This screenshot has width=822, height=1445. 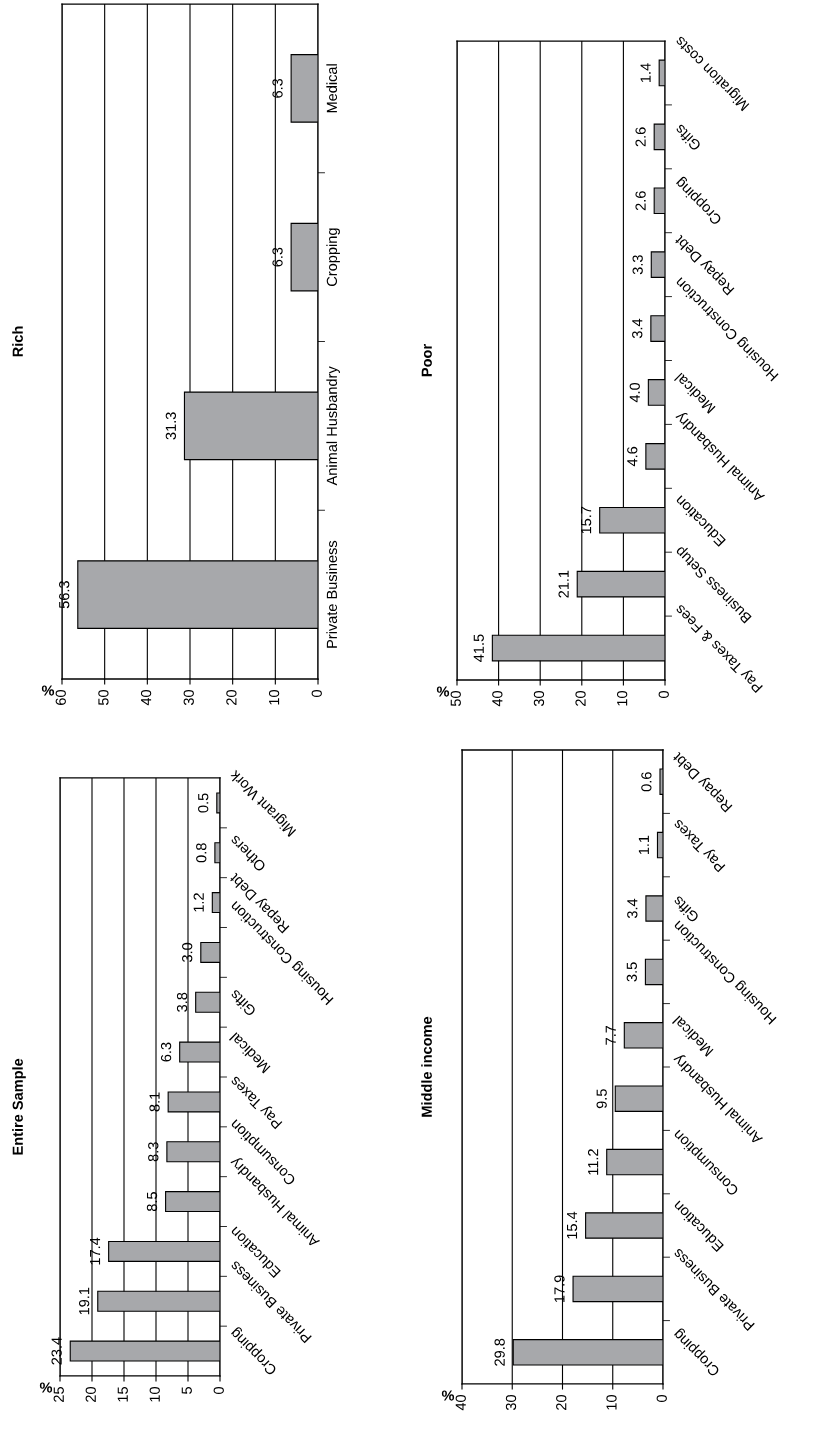 What do you see at coordinates (478, 648) in the screenshot?
I see `data-label: 41.5` at bounding box center [478, 648].